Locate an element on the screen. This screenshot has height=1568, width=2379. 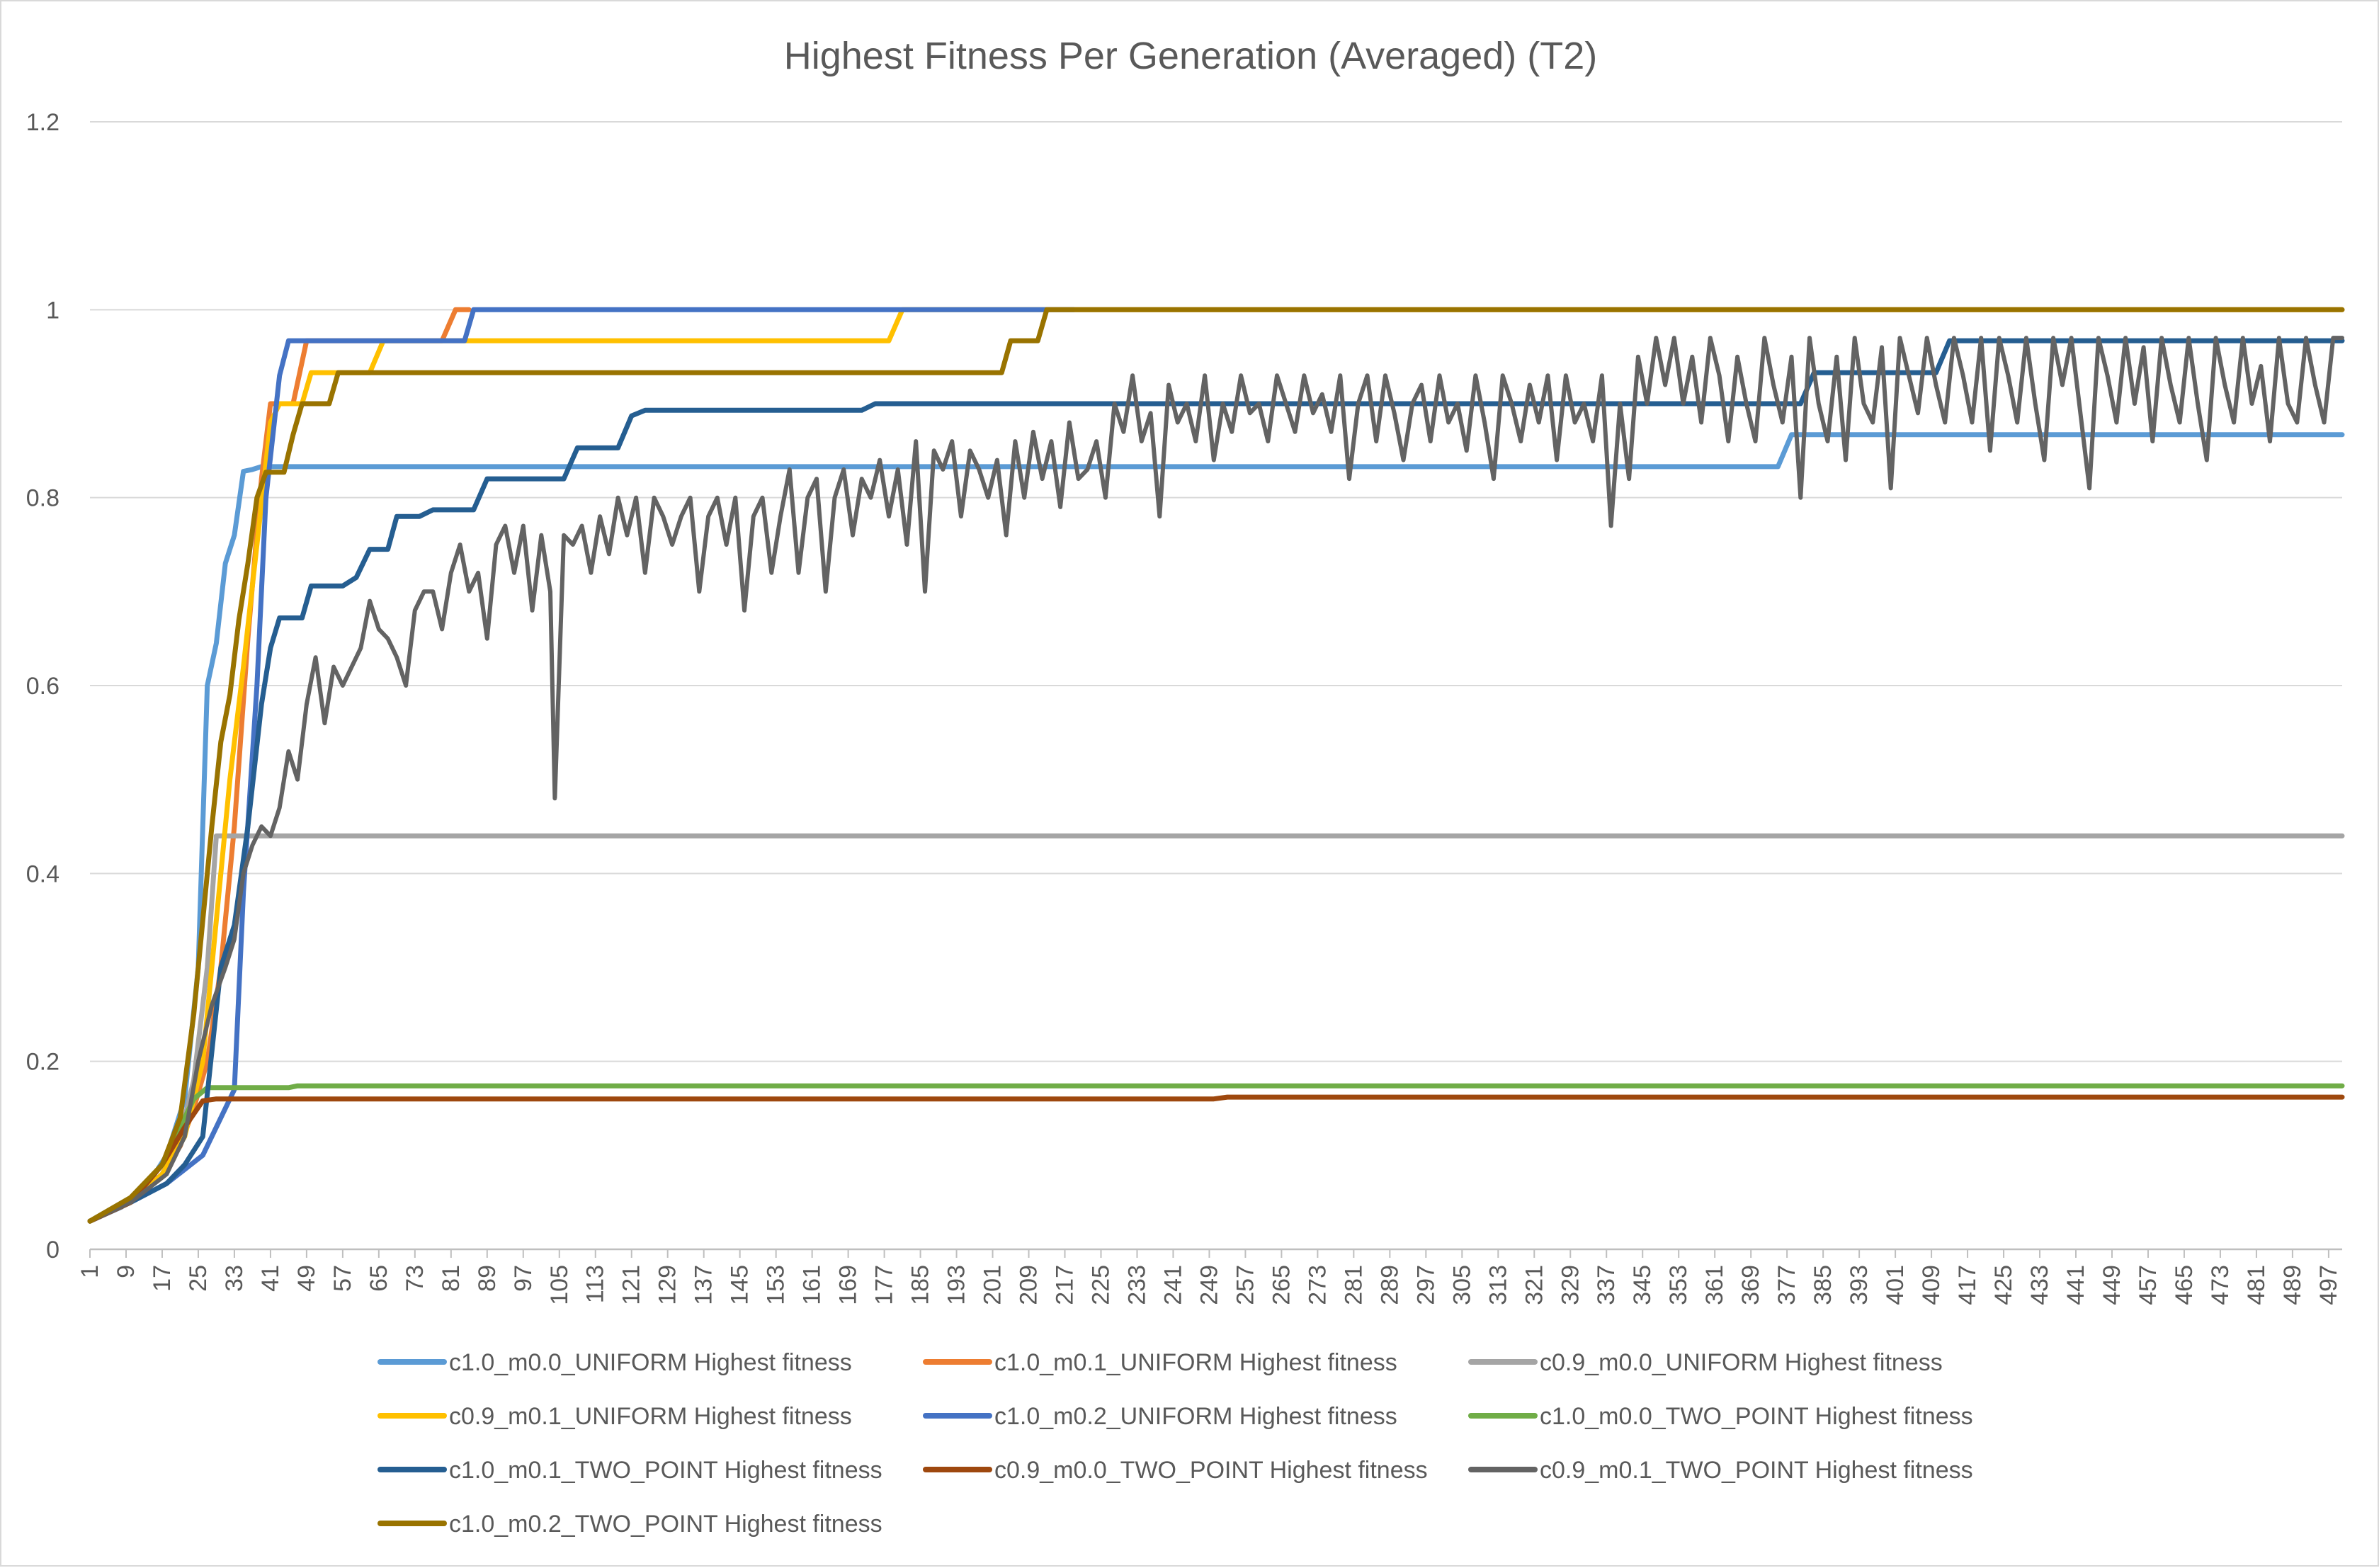
legend-item: c1.0_m0.1_UNIFORM Highest fitness is located at coordinates (1160, 1362).